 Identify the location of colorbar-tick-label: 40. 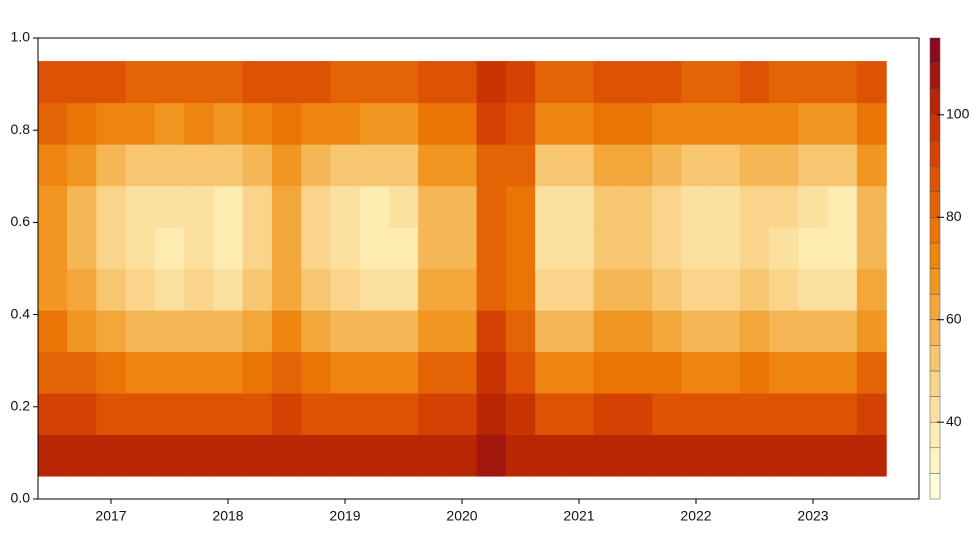
(954, 421).